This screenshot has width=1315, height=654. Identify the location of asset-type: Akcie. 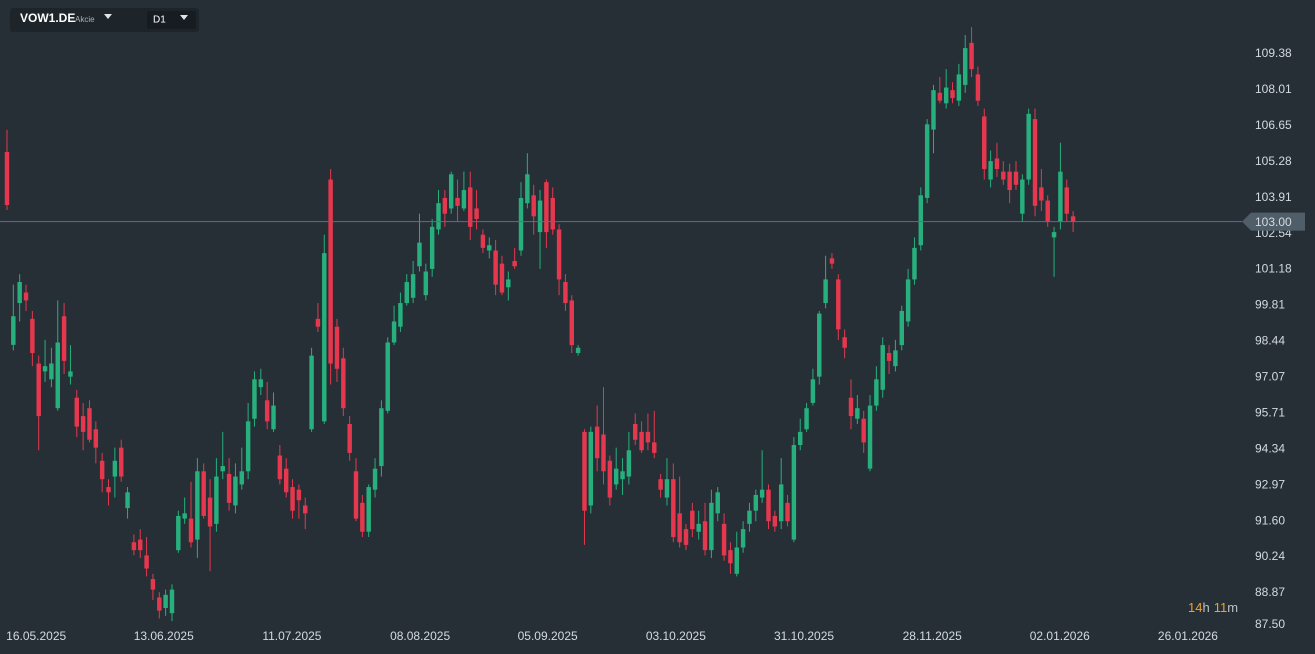
(85, 19).